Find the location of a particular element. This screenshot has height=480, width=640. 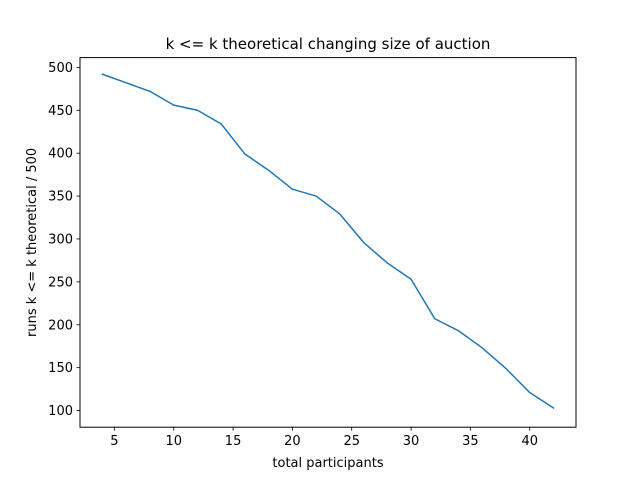

y-tick-label: 450 is located at coordinates (60, 111).